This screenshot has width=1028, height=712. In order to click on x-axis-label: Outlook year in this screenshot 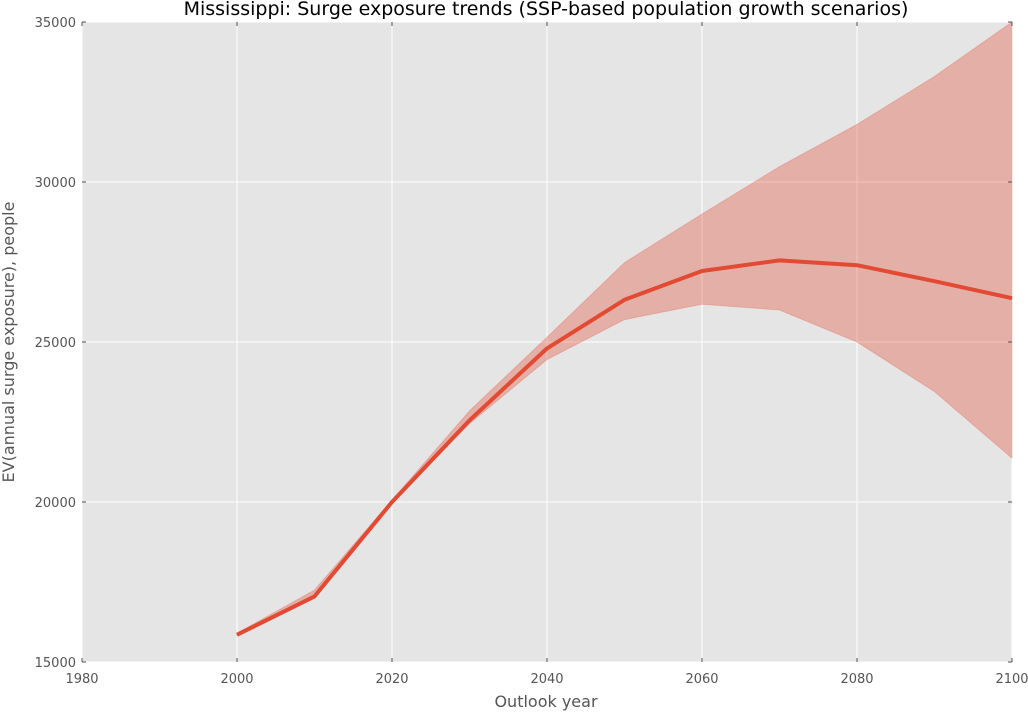, I will do `click(546, 701)`.